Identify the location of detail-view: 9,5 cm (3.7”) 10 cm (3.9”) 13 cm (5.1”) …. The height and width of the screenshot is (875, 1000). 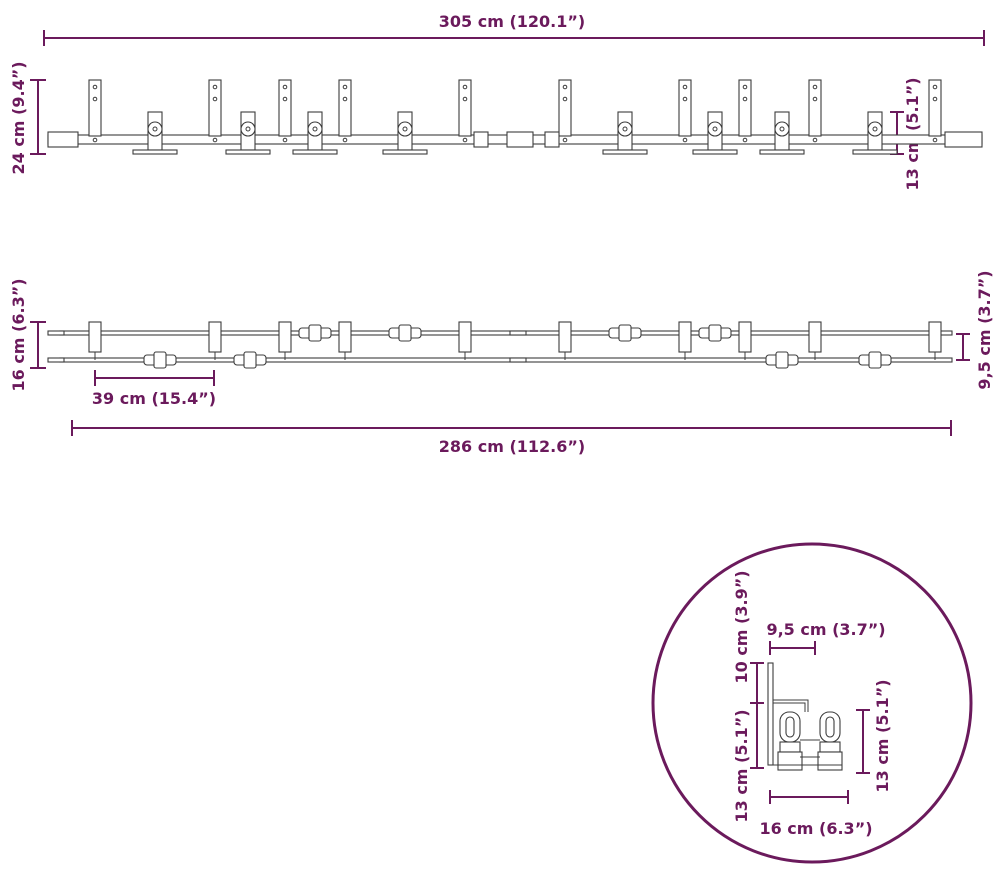
(812, 703).